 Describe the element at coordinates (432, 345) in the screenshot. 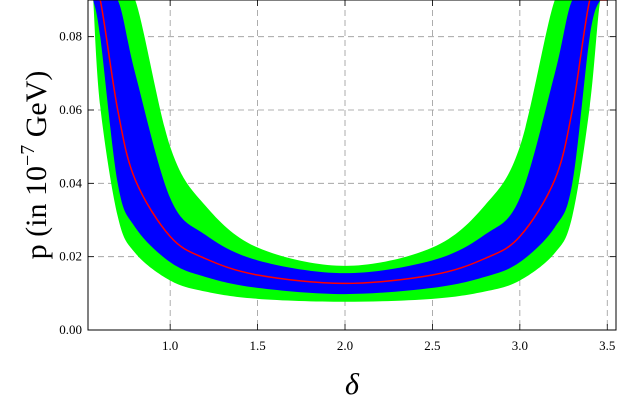

I see `x-tick-label: 2.5` at that location.